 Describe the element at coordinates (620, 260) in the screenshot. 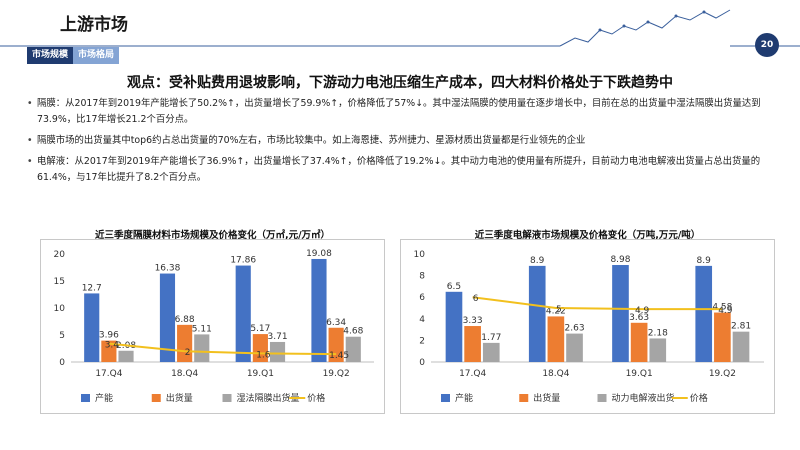

I see `electrolyte-bar-data-label: 8.98` at that location.